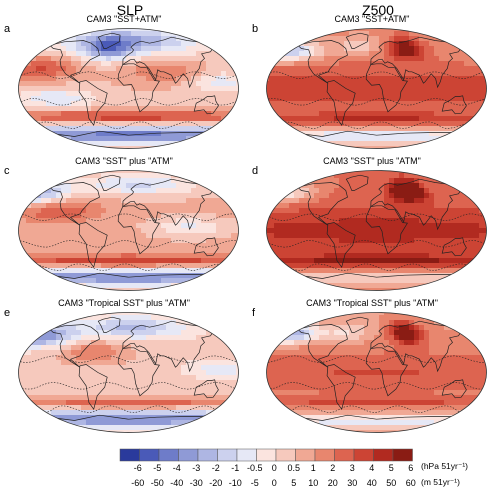 Image resolution: width=500 pixels, height=499 pixels. I want to click on map-panel-d: CAM3 "SST" plus "ATM" d, so click(372, 226).